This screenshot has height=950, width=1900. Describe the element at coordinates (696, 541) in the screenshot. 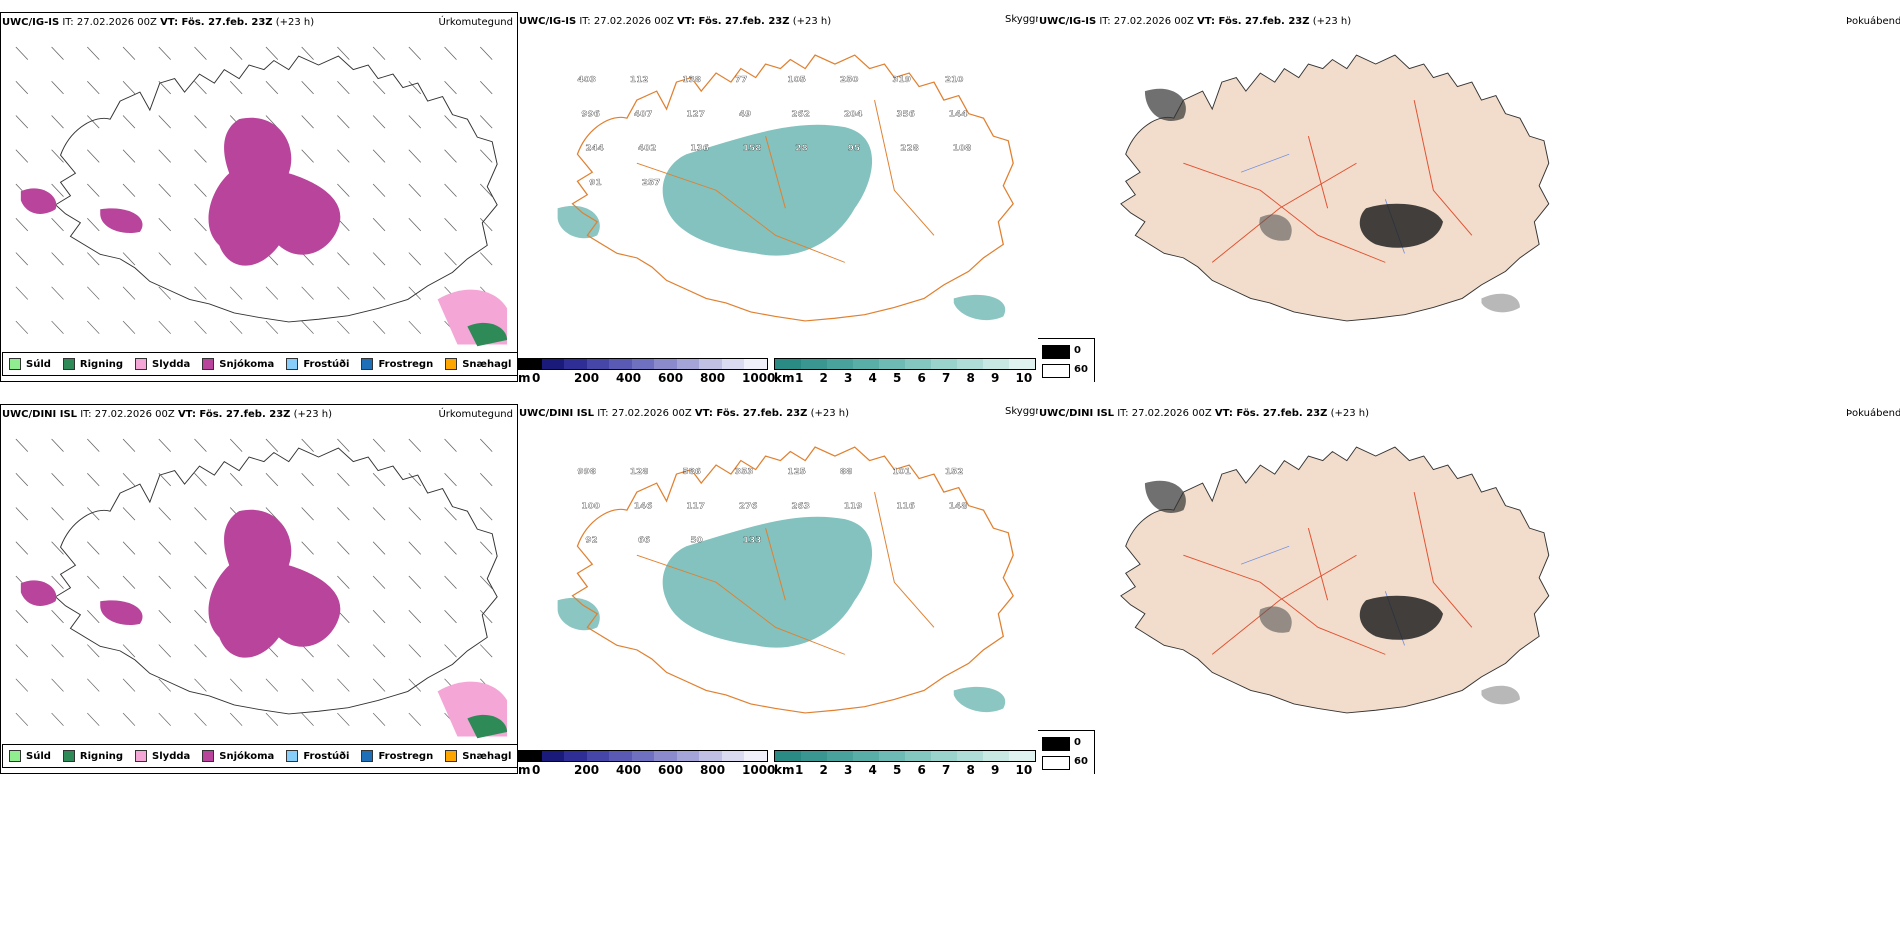

I see `visibility-value: 50` at that location.